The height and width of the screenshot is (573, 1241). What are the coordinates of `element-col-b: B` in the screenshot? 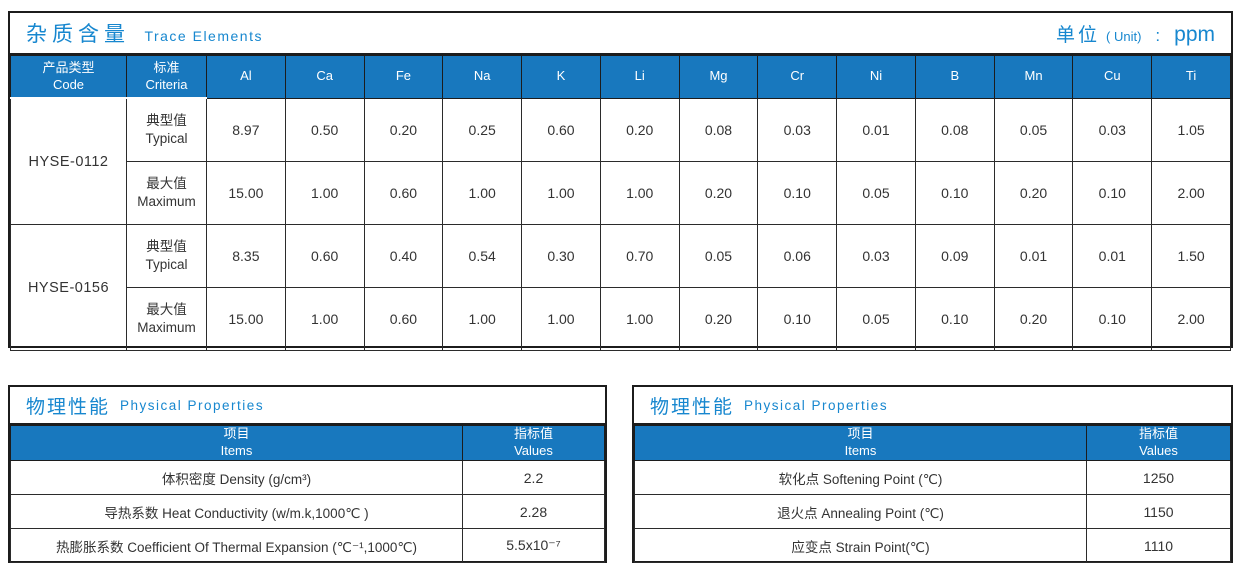 It's located at (954, 77).